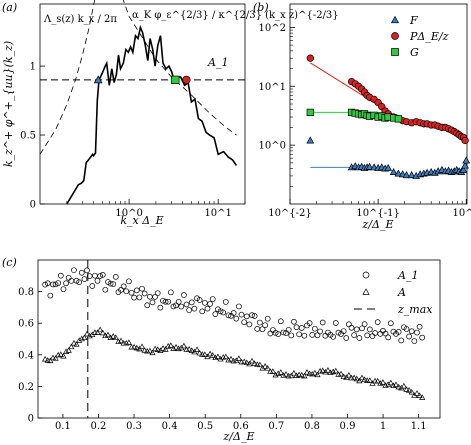 The width and height of the screenshot is (471, 445). What do you see at coordinates (276, 426) in the screenshot?
I see `panel-c-xtick-label: 0.7` at bounding box center [276, 426].